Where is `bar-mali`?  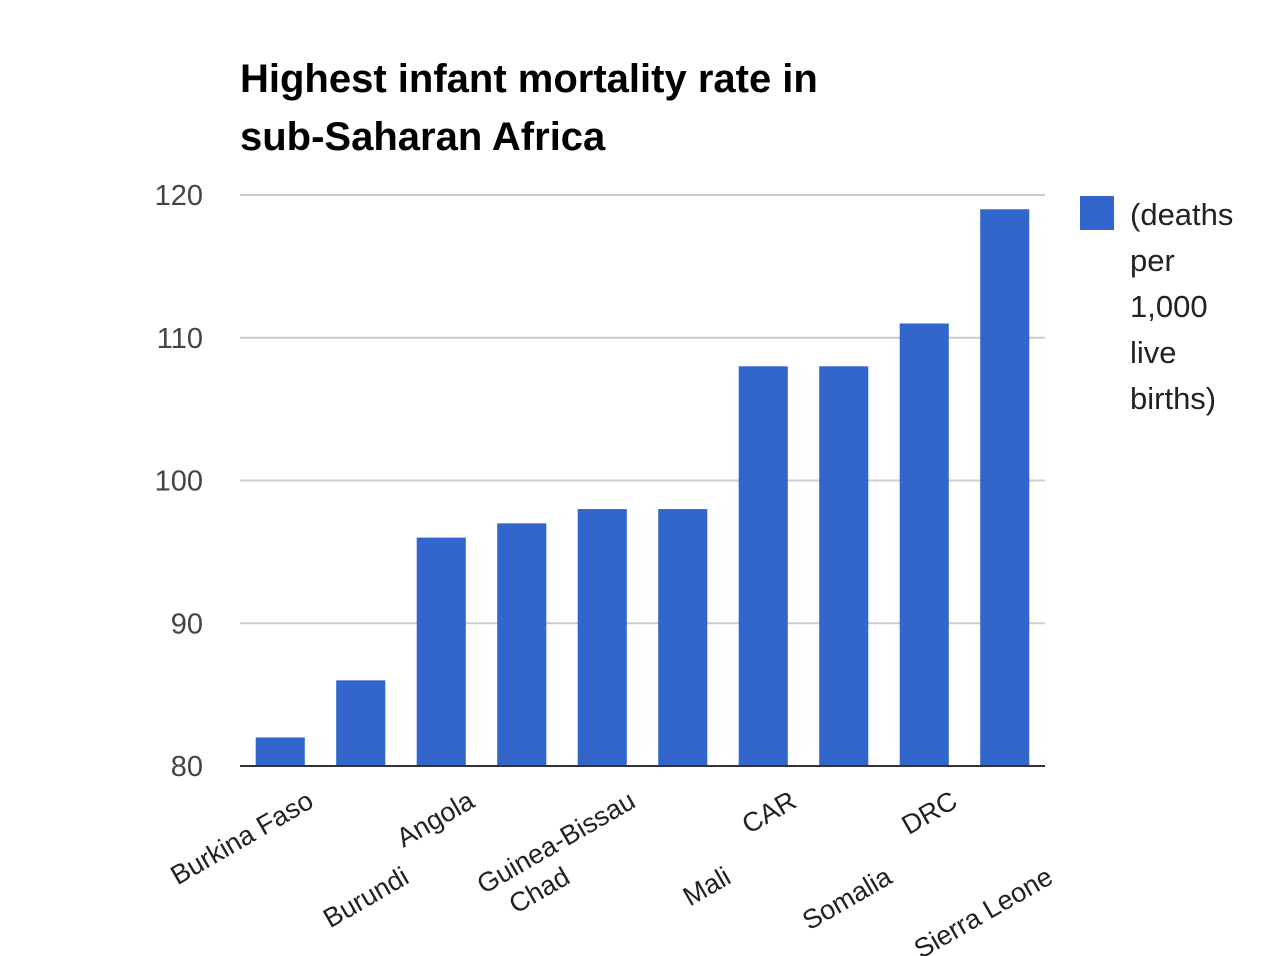
bar-mali is located at coordinates (683, 637).